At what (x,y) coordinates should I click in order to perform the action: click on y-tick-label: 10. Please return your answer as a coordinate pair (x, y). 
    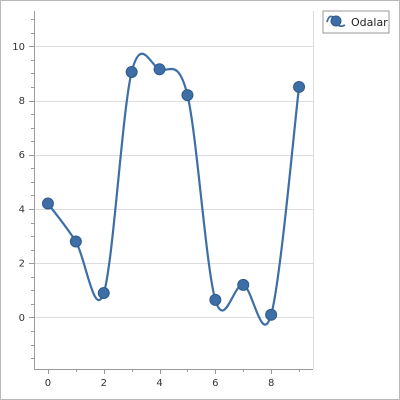
    Looking at the image, I should click on (18, 47).